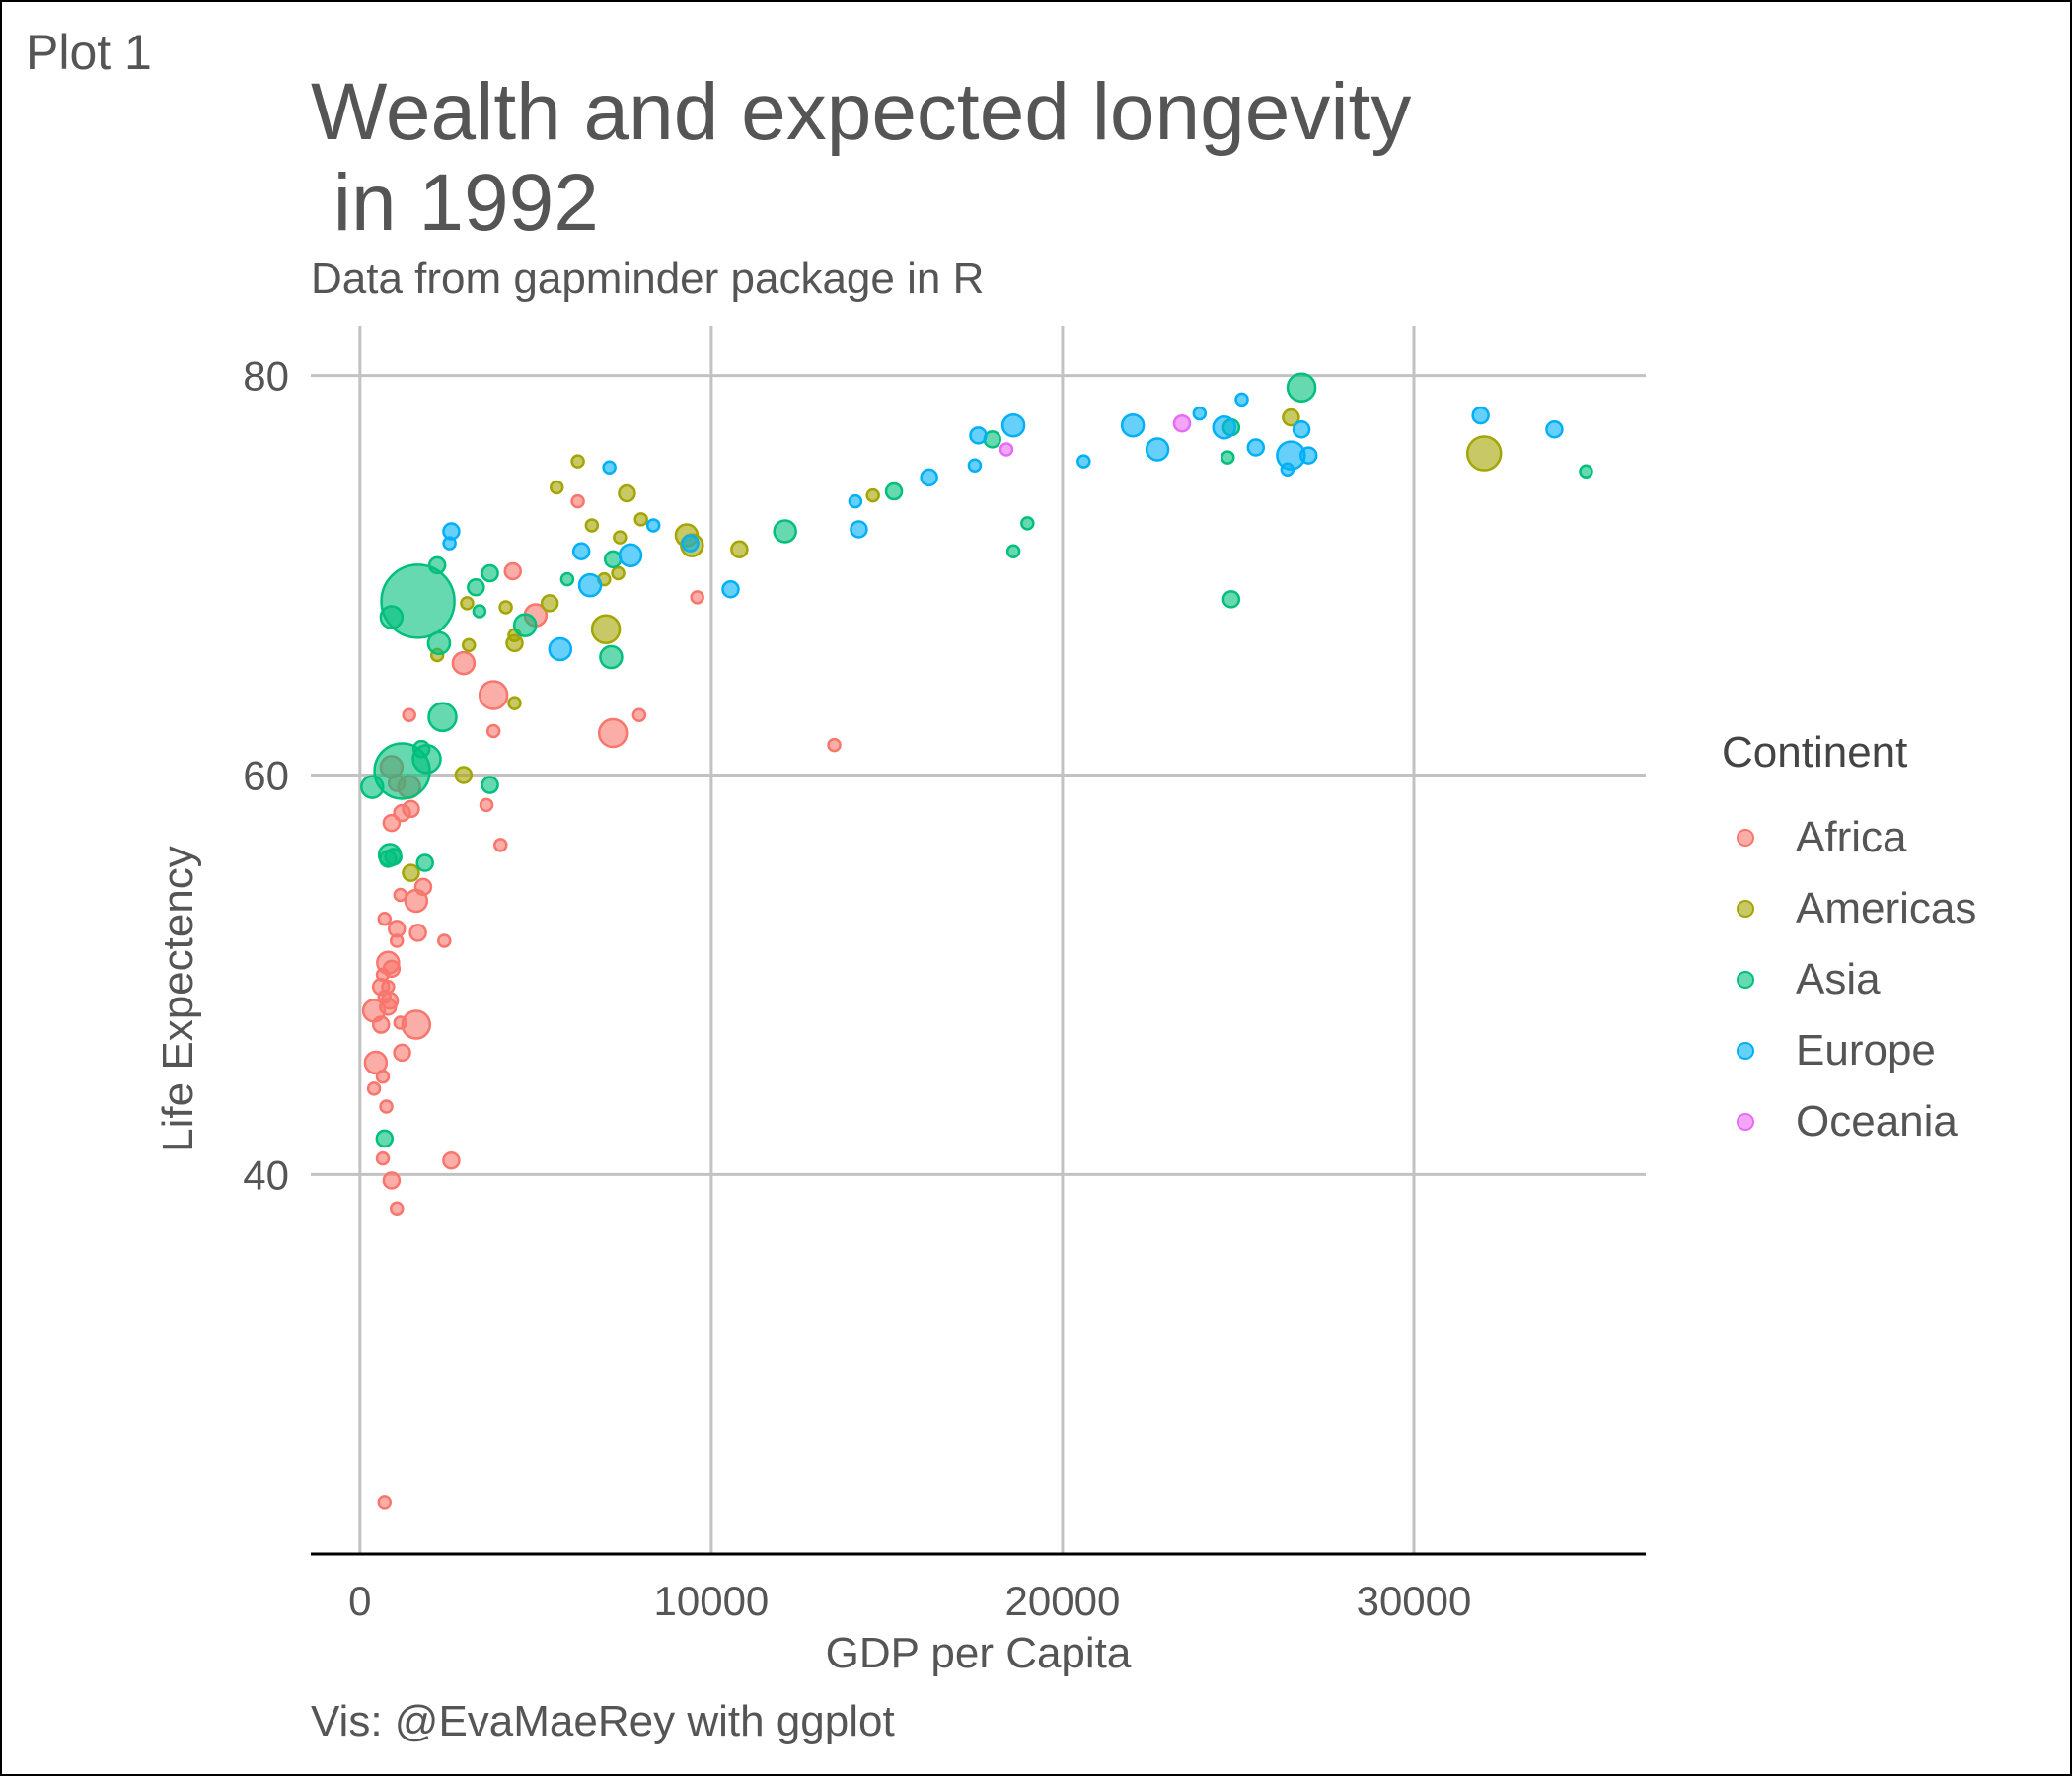 The image size is (2072, 1776). I want to click on x-axis-label: GDP per Capita, so click(979, 1653).